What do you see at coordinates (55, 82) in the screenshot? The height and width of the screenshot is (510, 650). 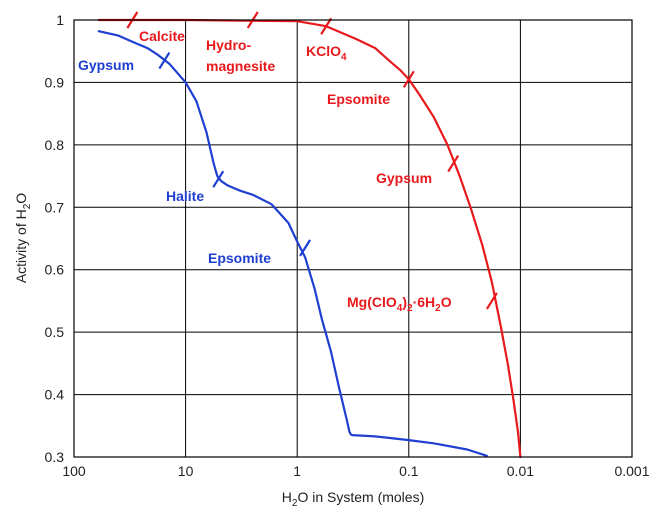 I see `y-tick-label: 0.9` at bounding box center [55, 82].